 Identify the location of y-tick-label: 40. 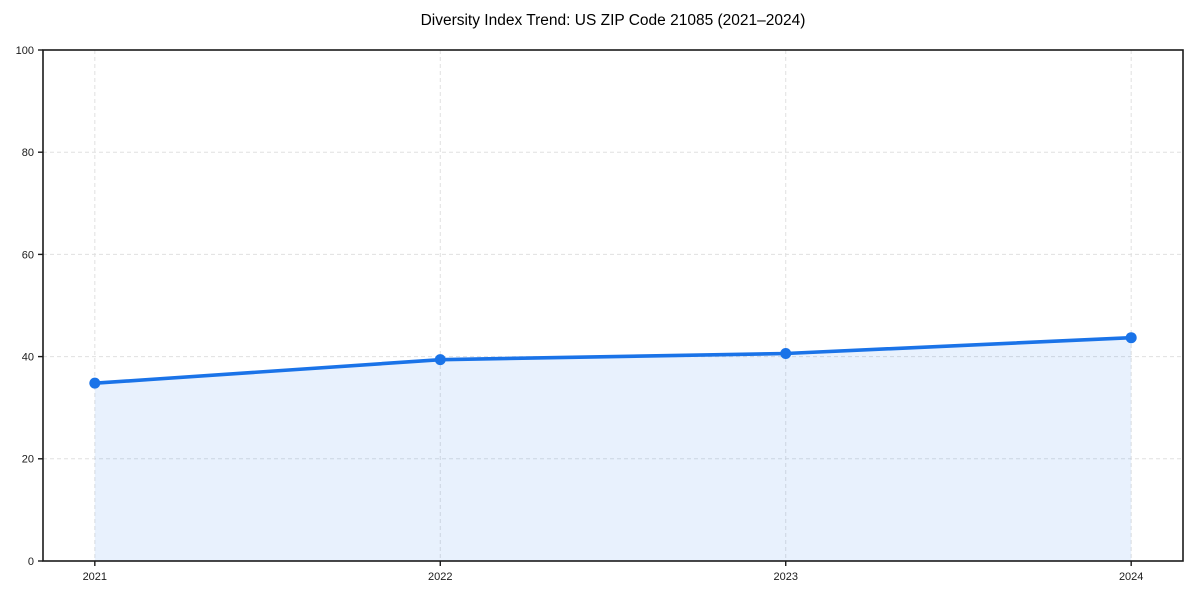
(28, 357).